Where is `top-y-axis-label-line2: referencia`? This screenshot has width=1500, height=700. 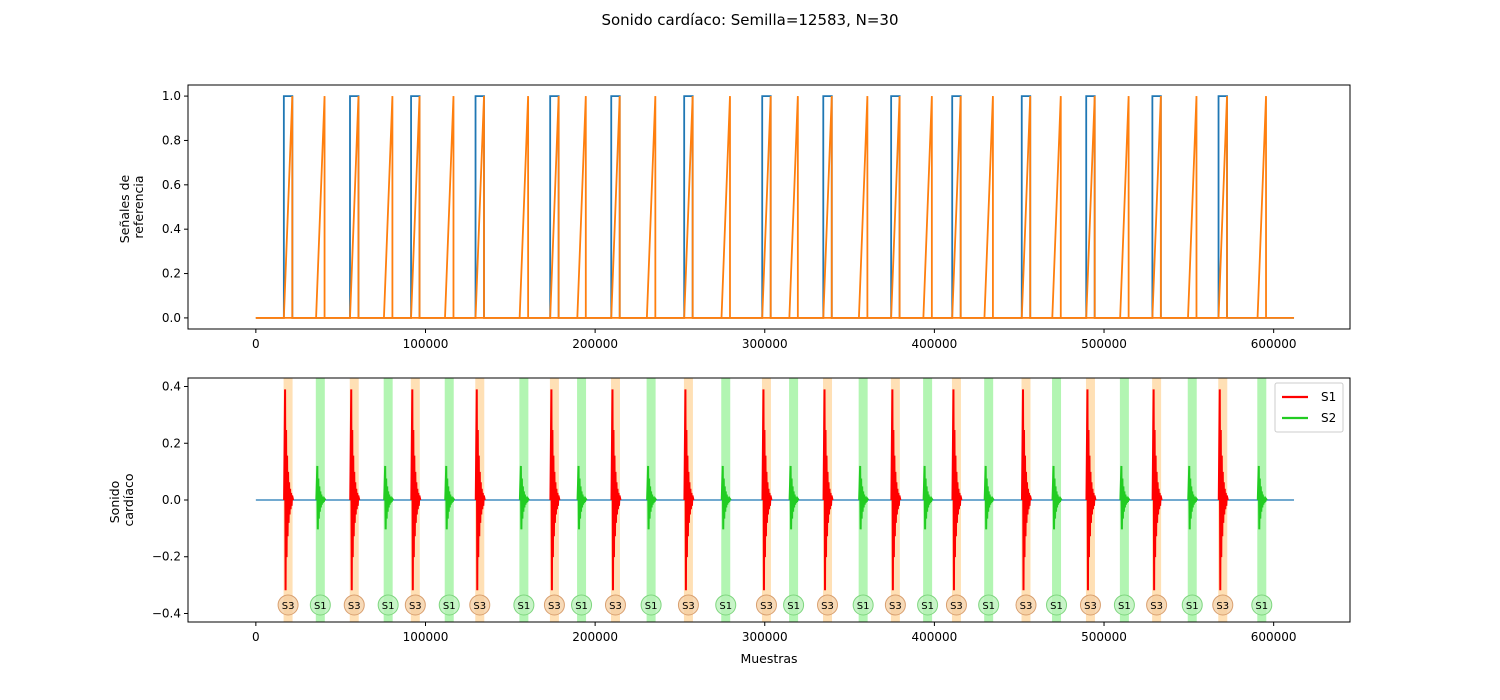
top-y-axis-label-line2: referencia is located at coordinates (138, 206).